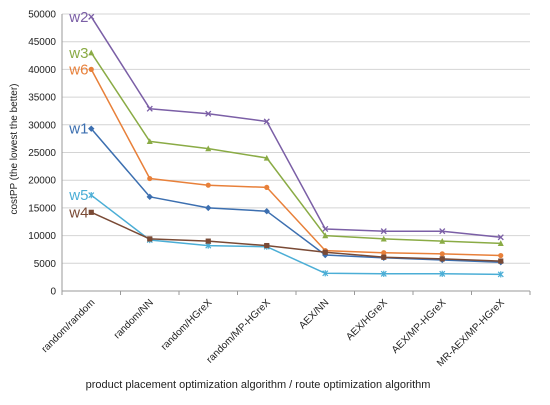  Describe the element at coordinates (78, 195) in the screenshot. I see `series-label-w5: w5` at that location.